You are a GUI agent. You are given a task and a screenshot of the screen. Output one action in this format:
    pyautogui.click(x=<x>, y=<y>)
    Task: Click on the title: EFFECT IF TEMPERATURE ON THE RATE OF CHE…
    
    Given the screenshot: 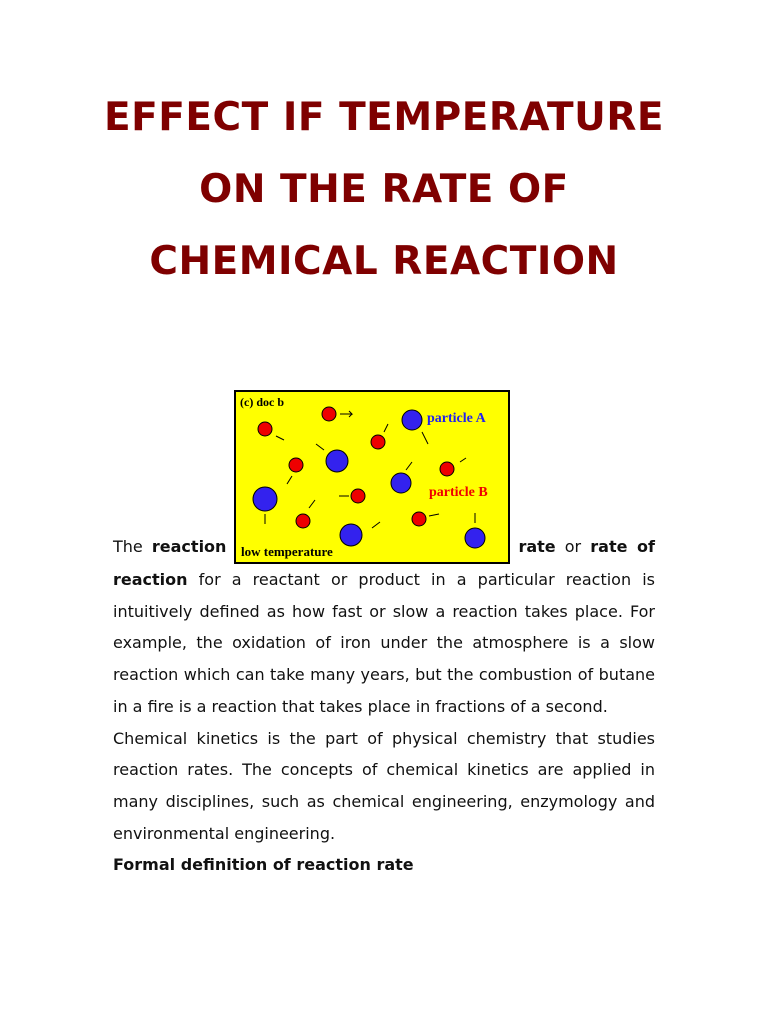 What is the action you would take?
    pyautogui.click(x=383, y=189)
    